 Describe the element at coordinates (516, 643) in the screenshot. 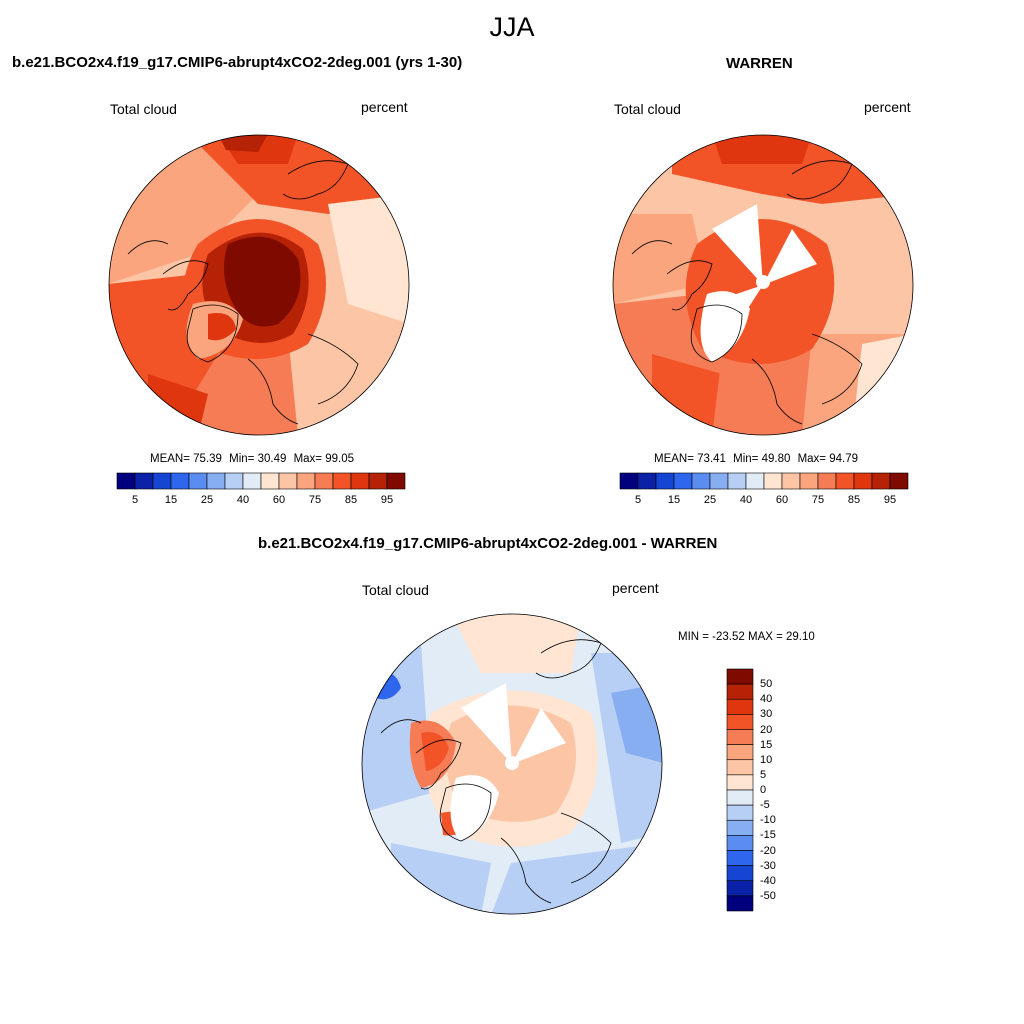

I see `diff-region-pacific-warm` at that location.